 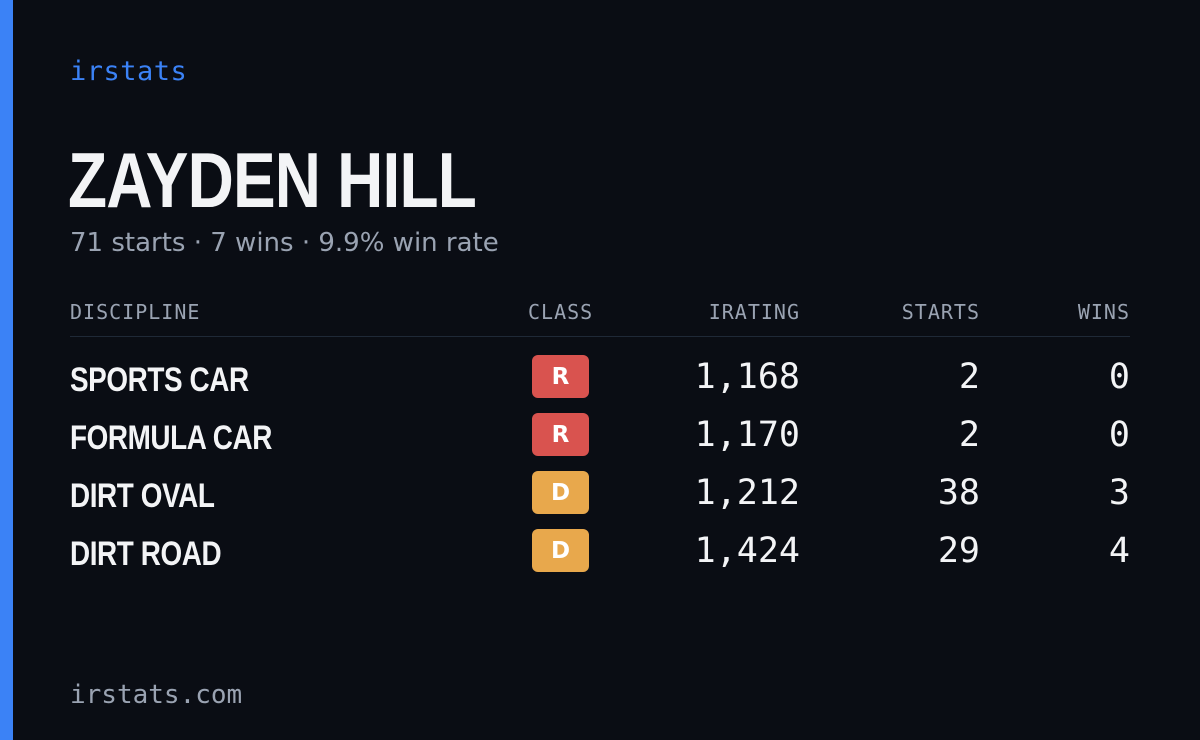 What do you see at coordinates (159, 380) in the screenshot?
I see `discipline-name: SPORTS CAR` at bounding box center [159, 380].